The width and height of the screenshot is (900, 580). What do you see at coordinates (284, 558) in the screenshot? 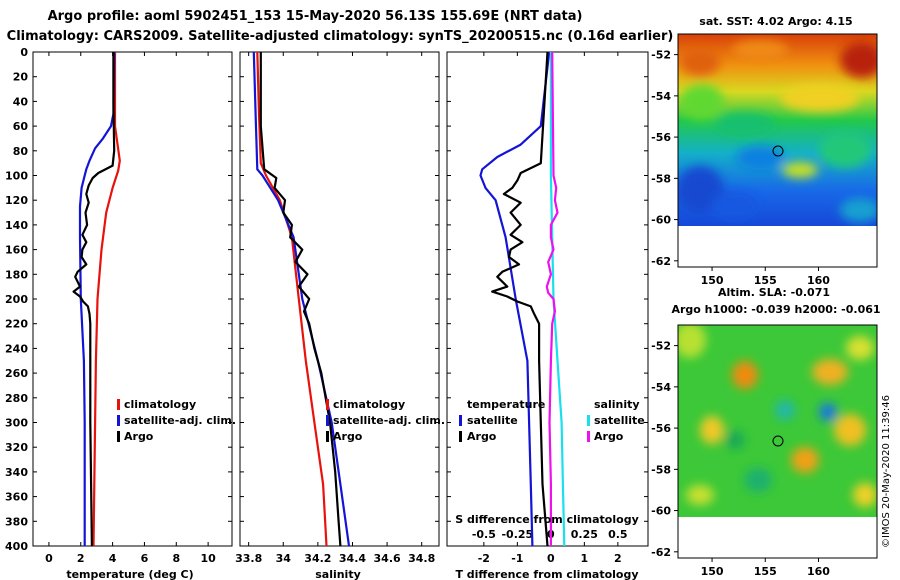
I see `x-tick-label: 34` at bounding box center [284, 558].